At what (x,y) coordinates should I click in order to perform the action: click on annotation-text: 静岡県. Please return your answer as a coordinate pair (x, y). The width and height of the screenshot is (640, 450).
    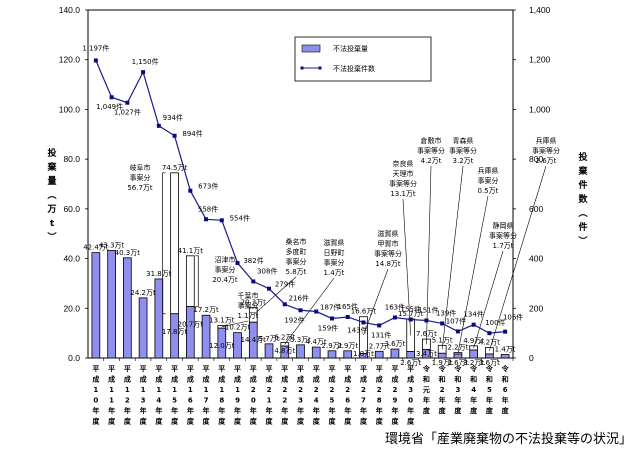
    Looking at the image, I should click on (503, 225).